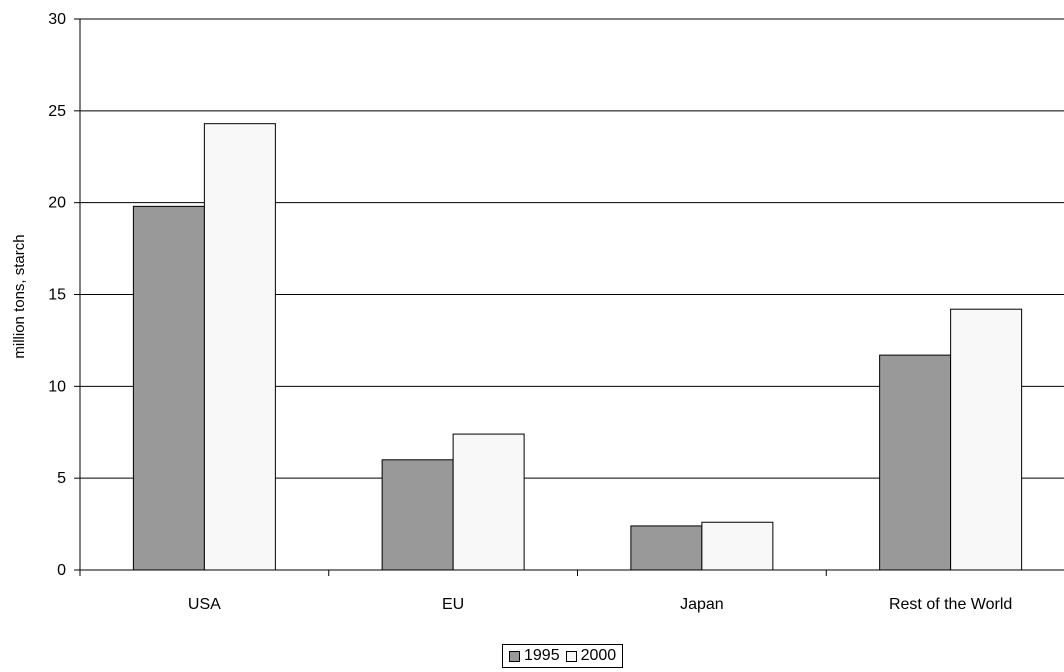 This screenshot has height=672, width=1064. What do you see at coordinates (57, 203) in the screenshot?
I see `y-tick-label-20: 20` at bounding box center [57, 203].